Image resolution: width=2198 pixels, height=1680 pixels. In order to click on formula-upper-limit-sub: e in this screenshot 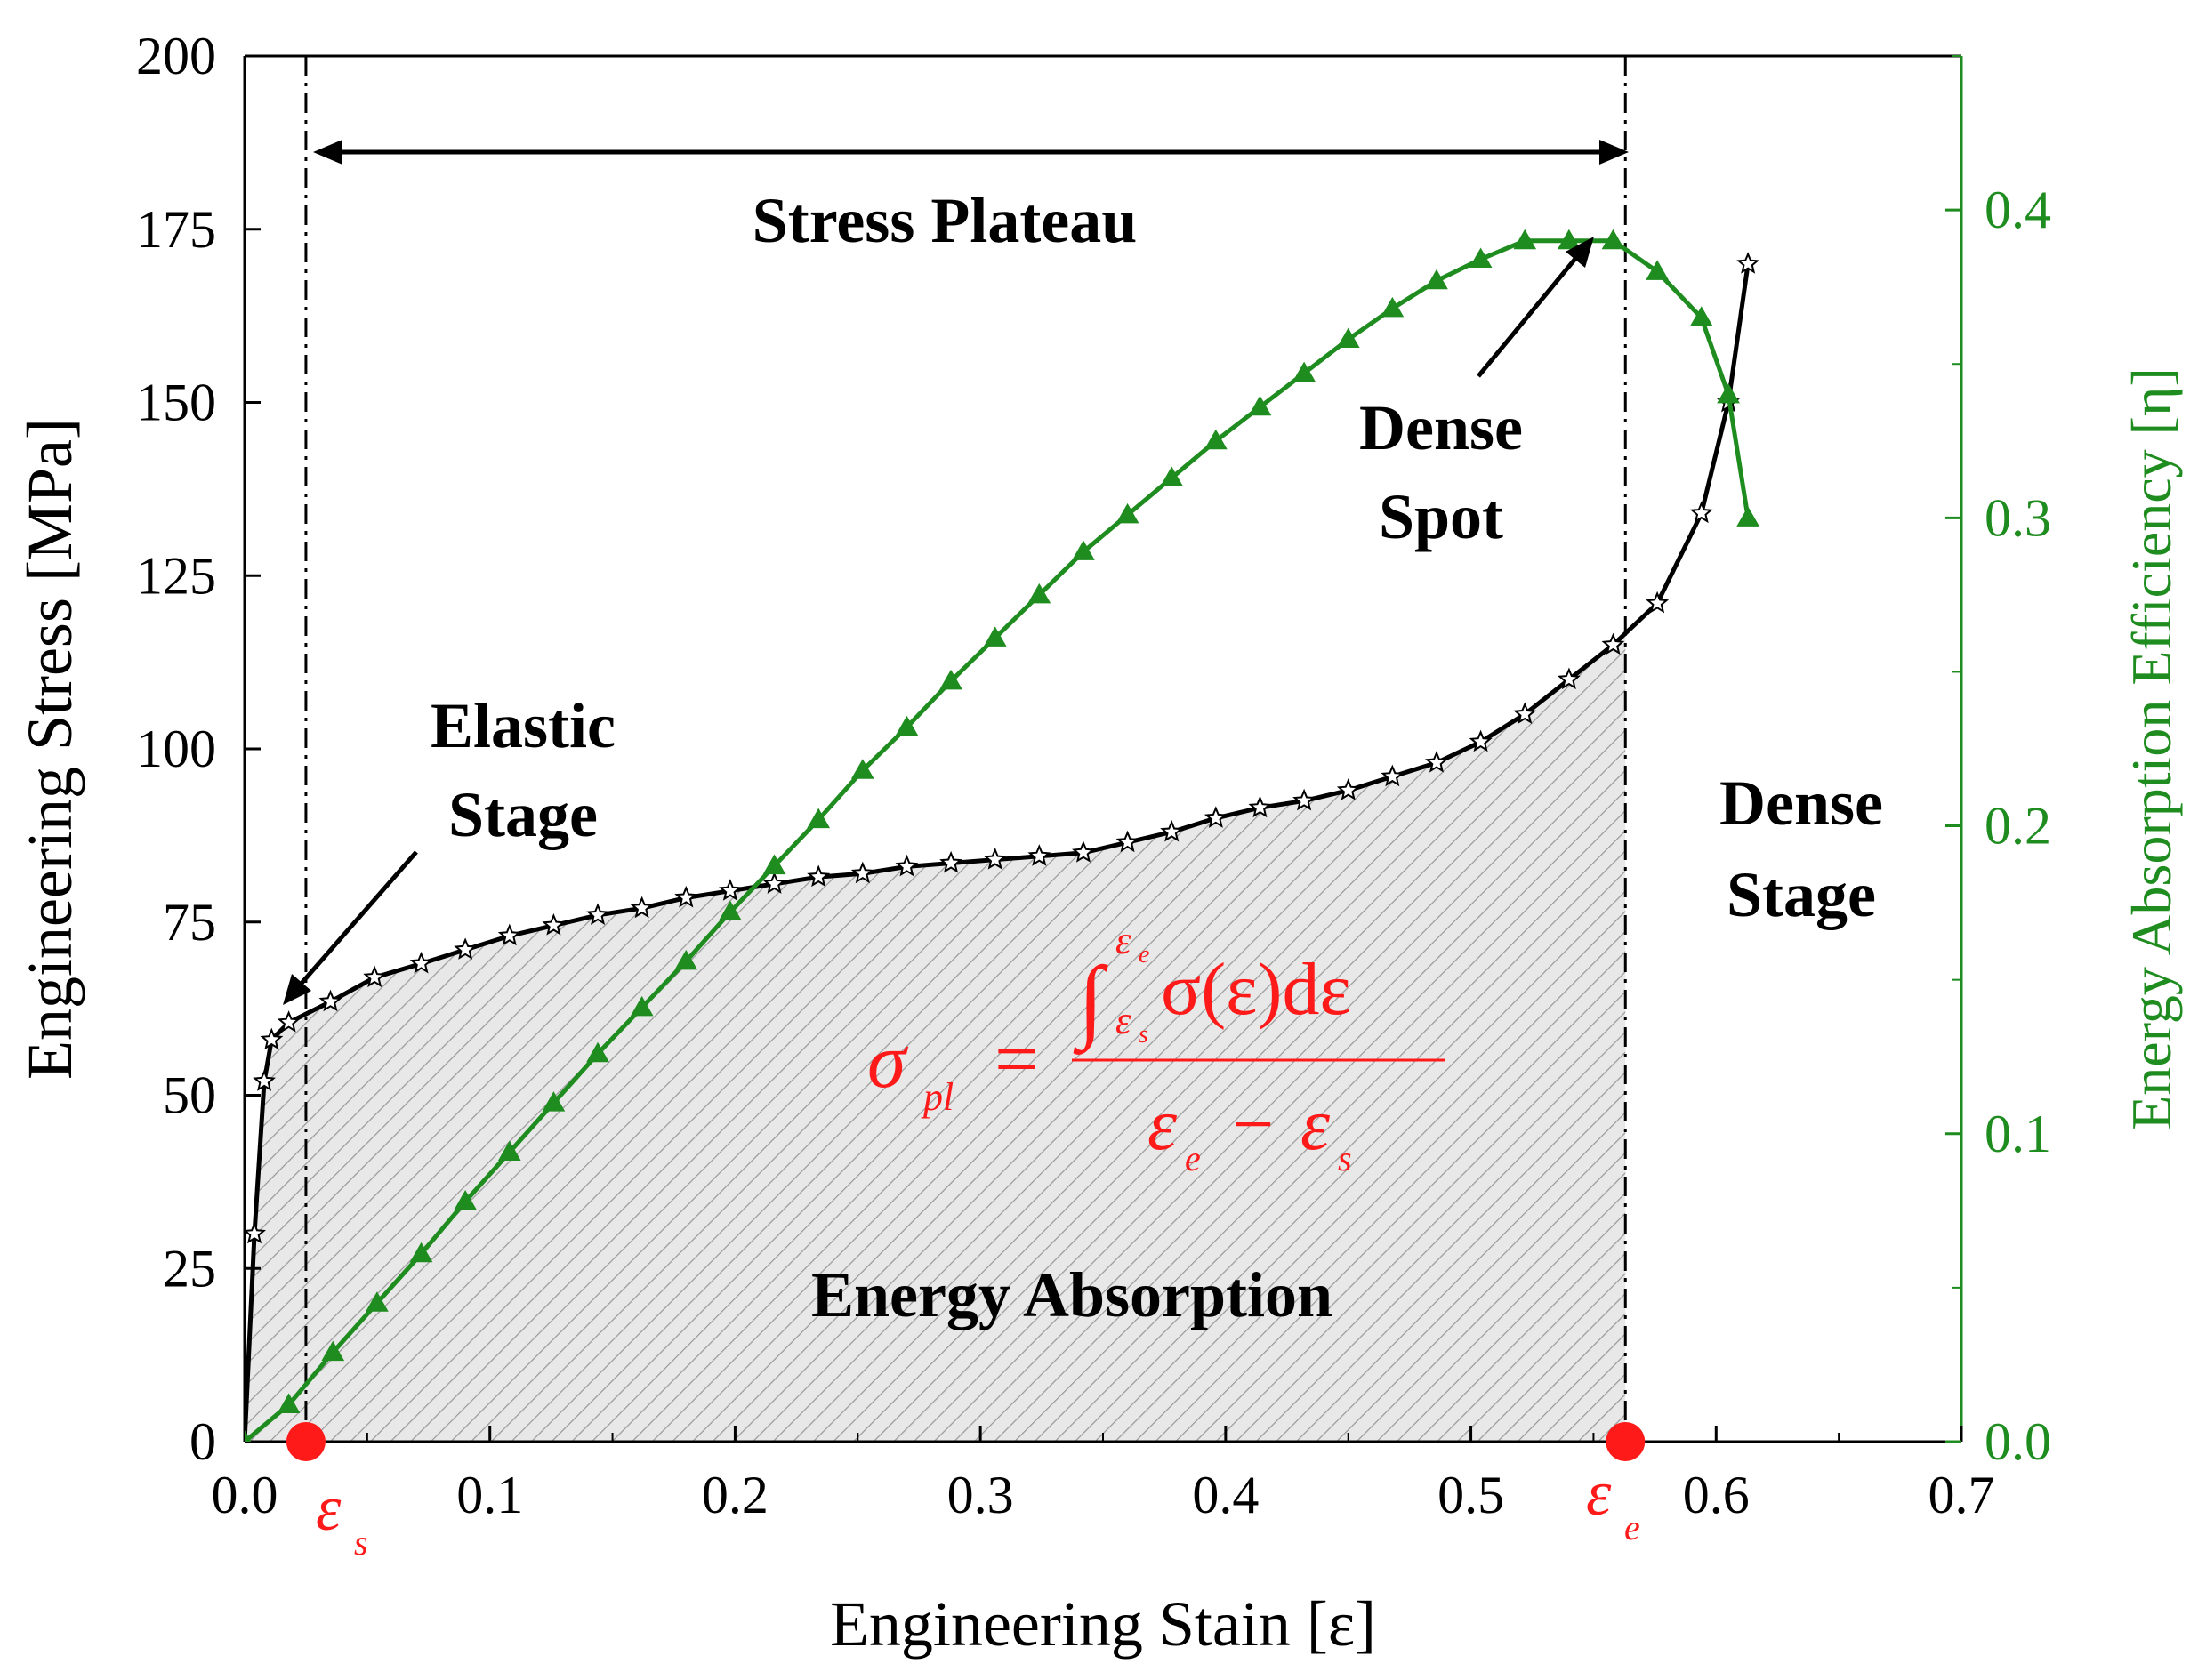, I will do `click(1144, 955)`.